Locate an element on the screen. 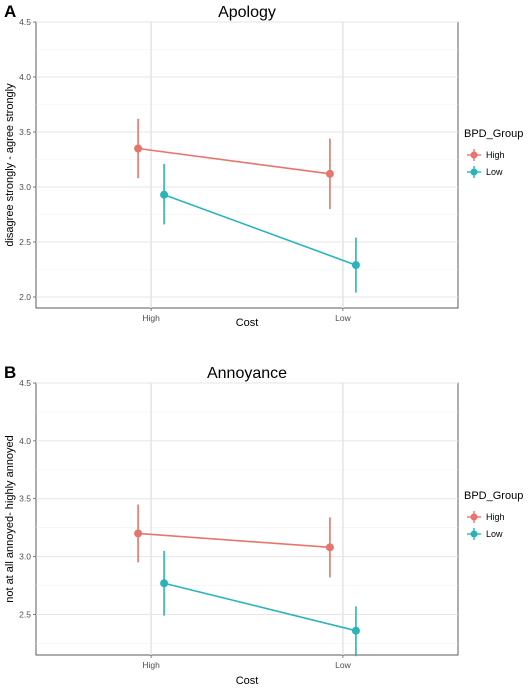 The height and width of the screenshot is (688, 529). panel-letter: B is located at coordinates (10, 372).